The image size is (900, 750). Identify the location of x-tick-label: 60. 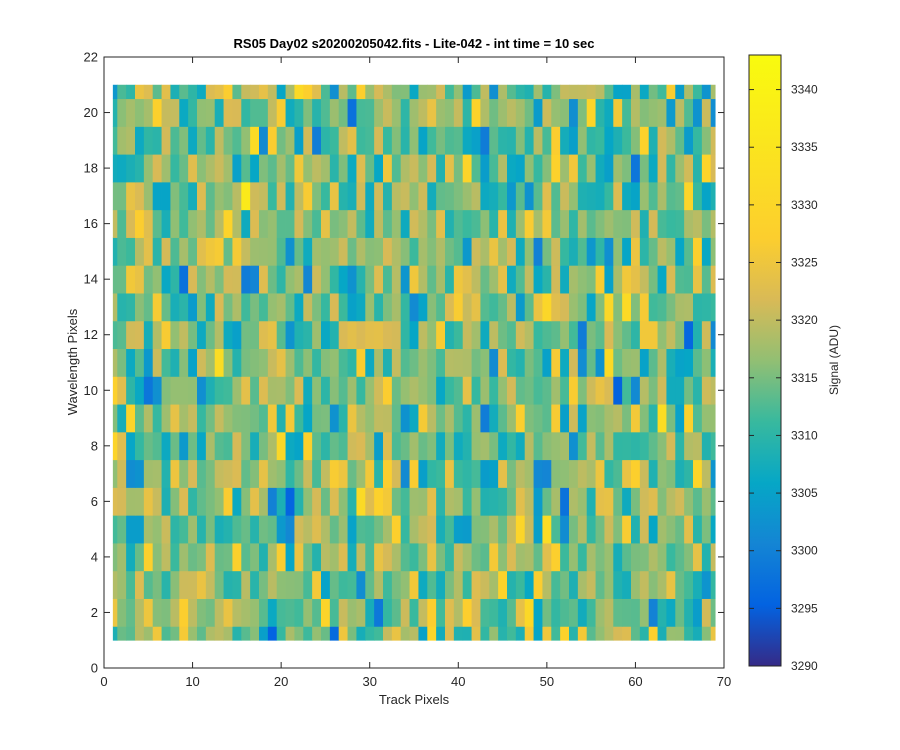
(635, 681).